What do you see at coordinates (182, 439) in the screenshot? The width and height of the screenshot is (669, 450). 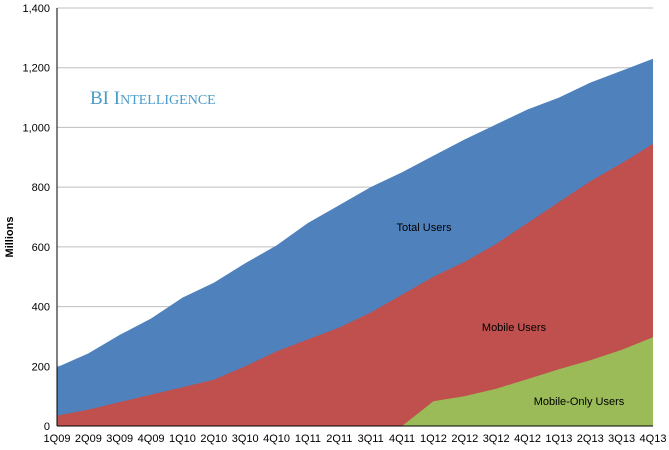 I see `x-tick-label: 1Q10` at bounding box center [182, 439].